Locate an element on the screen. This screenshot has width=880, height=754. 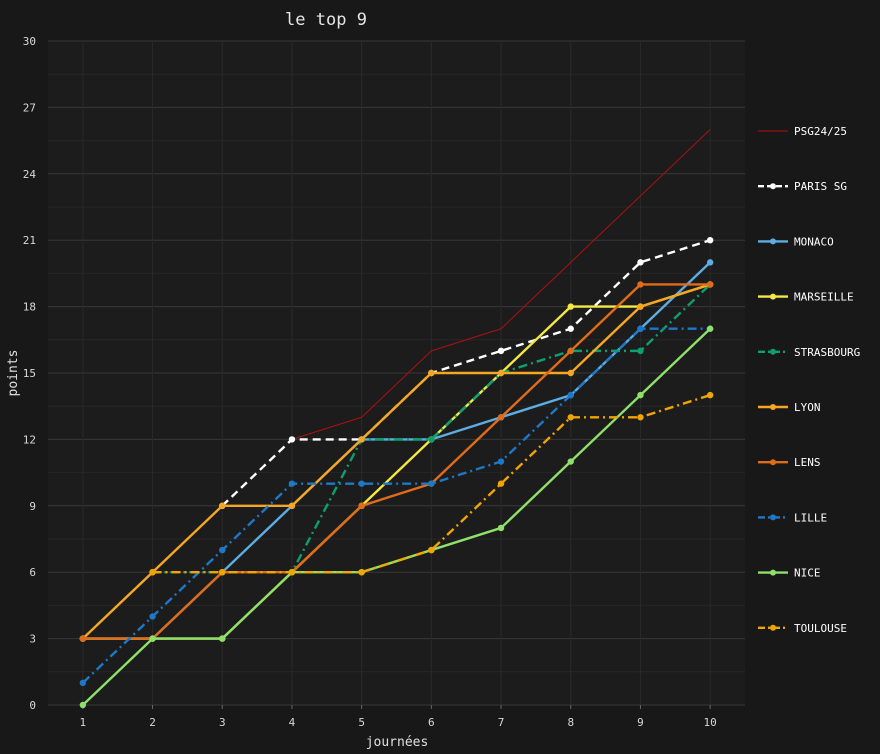
x-axis-ticks: 1 2 3 4 5 6 7 8 9 10 is located at coordinates (398, 717).